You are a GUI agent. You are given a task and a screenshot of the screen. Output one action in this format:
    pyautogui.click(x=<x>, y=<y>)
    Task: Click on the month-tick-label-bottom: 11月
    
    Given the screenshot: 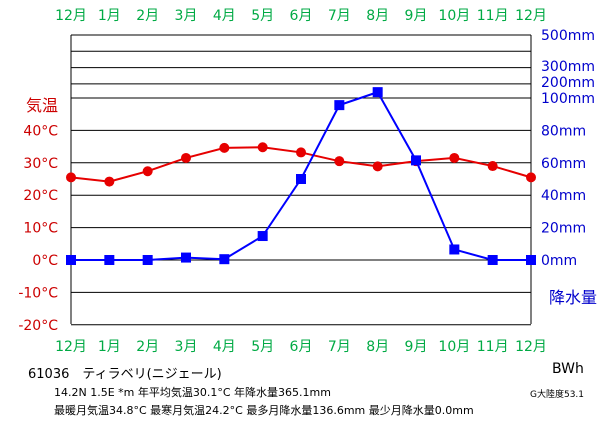 What is the action you would take?
    pyautogui.click(x=493, y=347)
    